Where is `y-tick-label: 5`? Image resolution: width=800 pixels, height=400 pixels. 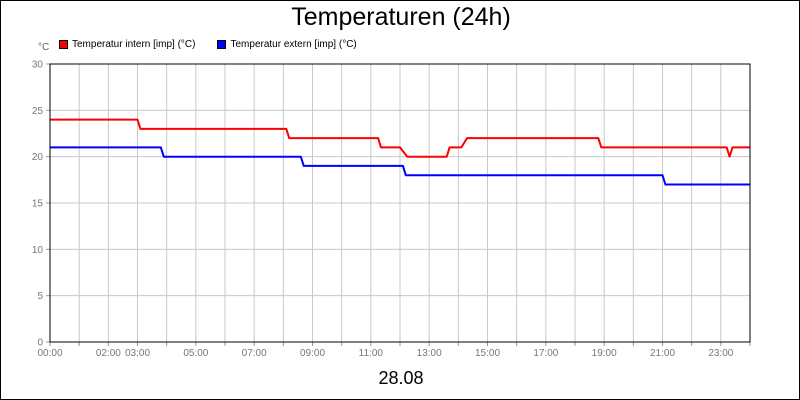
y-tick-label: 5 is located at coordinates (40, 296).